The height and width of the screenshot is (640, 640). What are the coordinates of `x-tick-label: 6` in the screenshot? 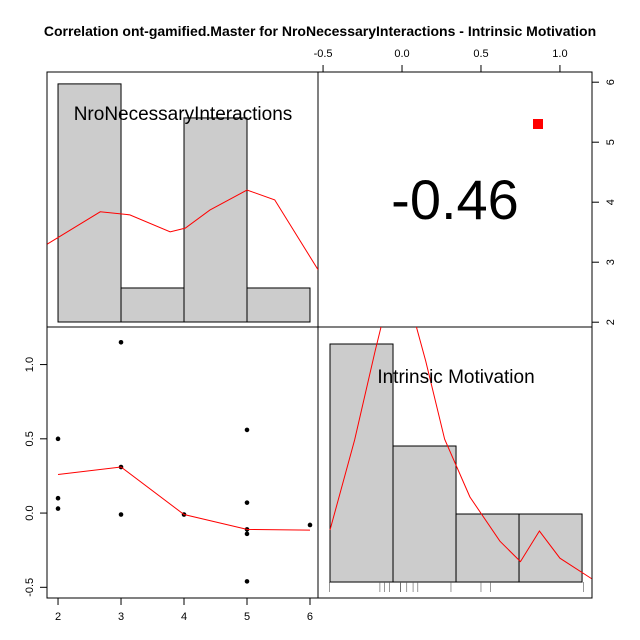 It's located at (310, 617).